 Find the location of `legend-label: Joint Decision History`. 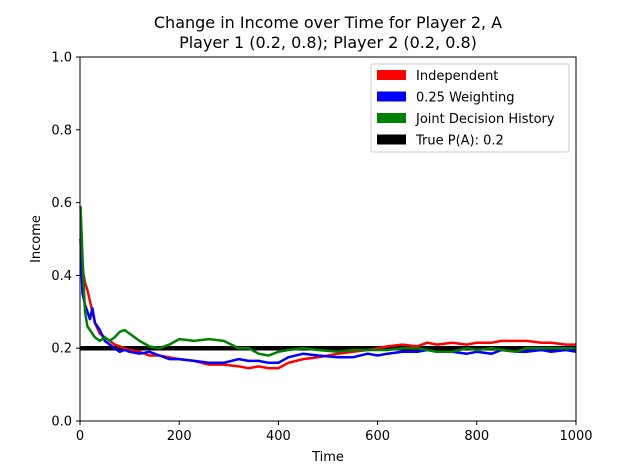

legend-label: Joint Decision History is located at coordinates (485, 119).